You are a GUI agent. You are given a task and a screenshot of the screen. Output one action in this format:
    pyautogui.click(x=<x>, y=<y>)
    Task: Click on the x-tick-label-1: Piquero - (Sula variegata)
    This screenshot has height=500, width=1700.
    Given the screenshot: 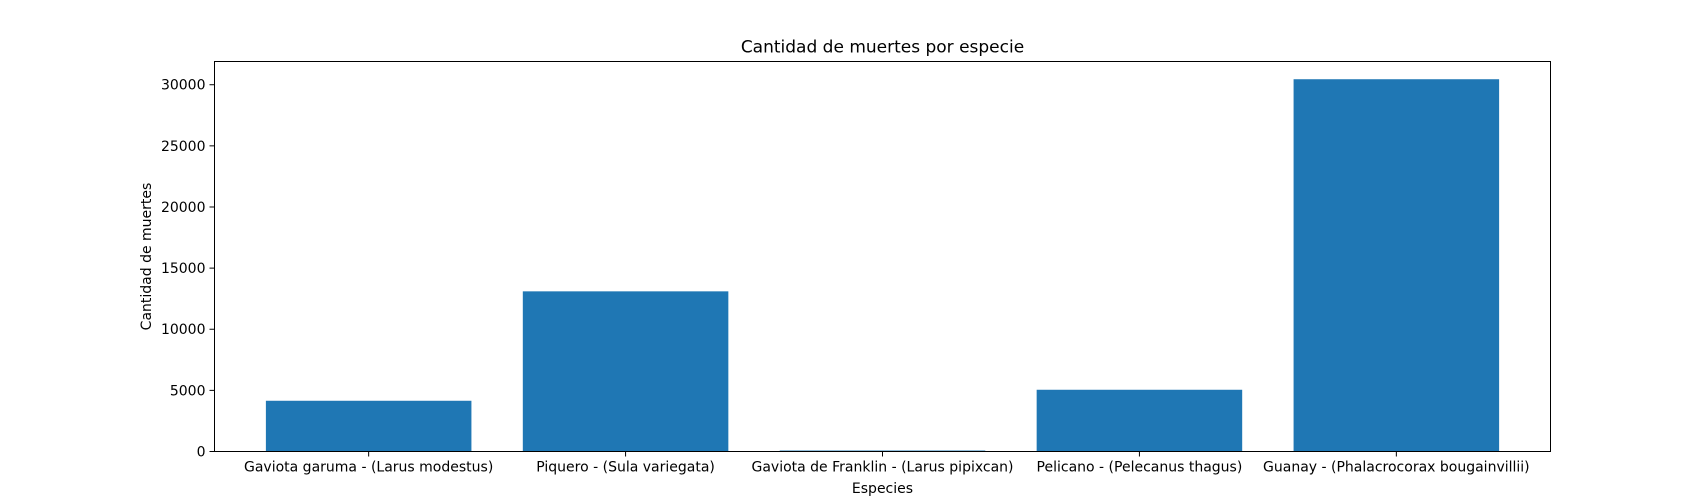 What is the action you would take?
    pyautogui.click(x=625, y=468)
    